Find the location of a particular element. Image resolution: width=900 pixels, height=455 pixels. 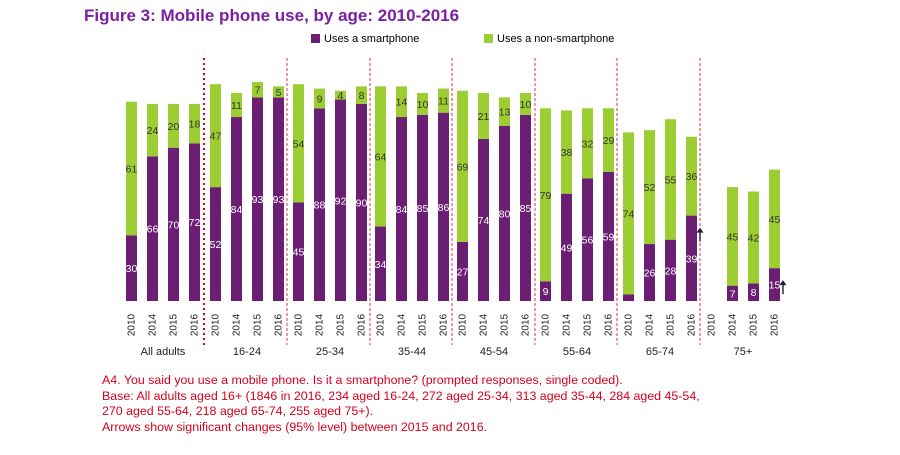

data-label-non-smartphone: 36 is located at coordinates (692, 177).